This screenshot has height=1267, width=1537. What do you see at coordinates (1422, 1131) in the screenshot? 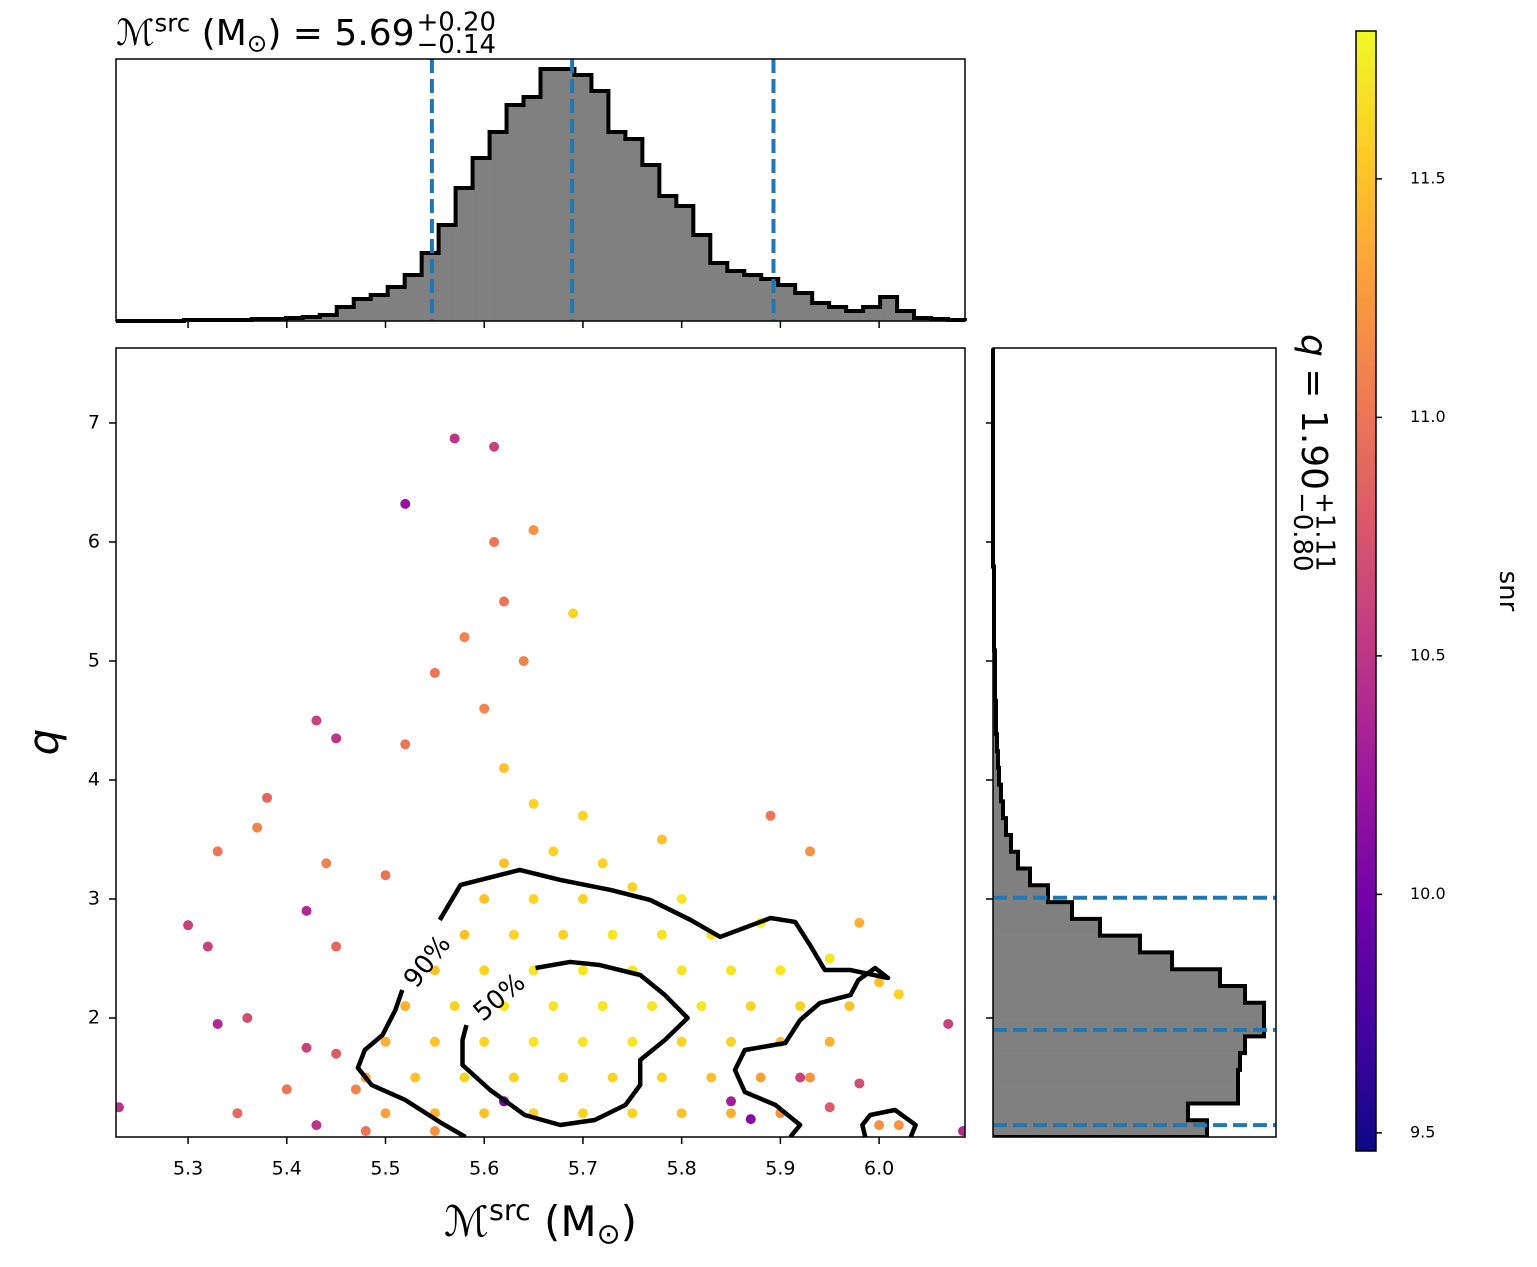
I see `colorbar-tick-label: 9.5` at bounding box center [1422, 1131].